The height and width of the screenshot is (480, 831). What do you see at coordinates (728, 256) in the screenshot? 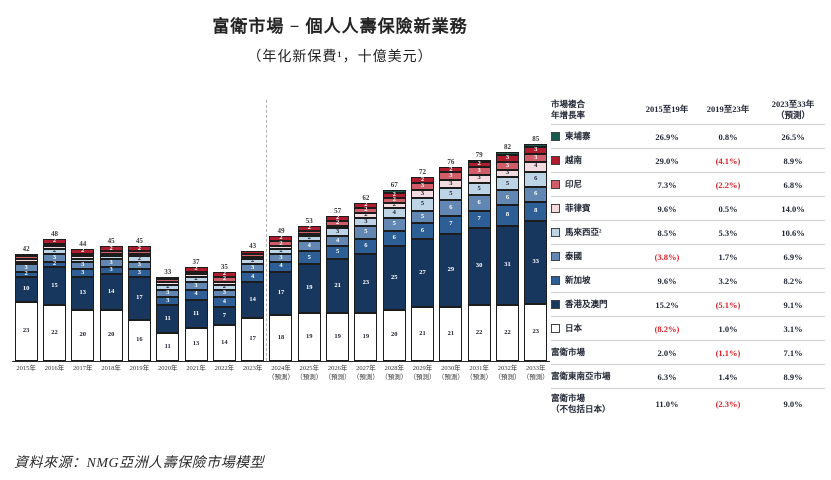
I see `table-value-cell: 1.7%` at bounding box center [728, 256].